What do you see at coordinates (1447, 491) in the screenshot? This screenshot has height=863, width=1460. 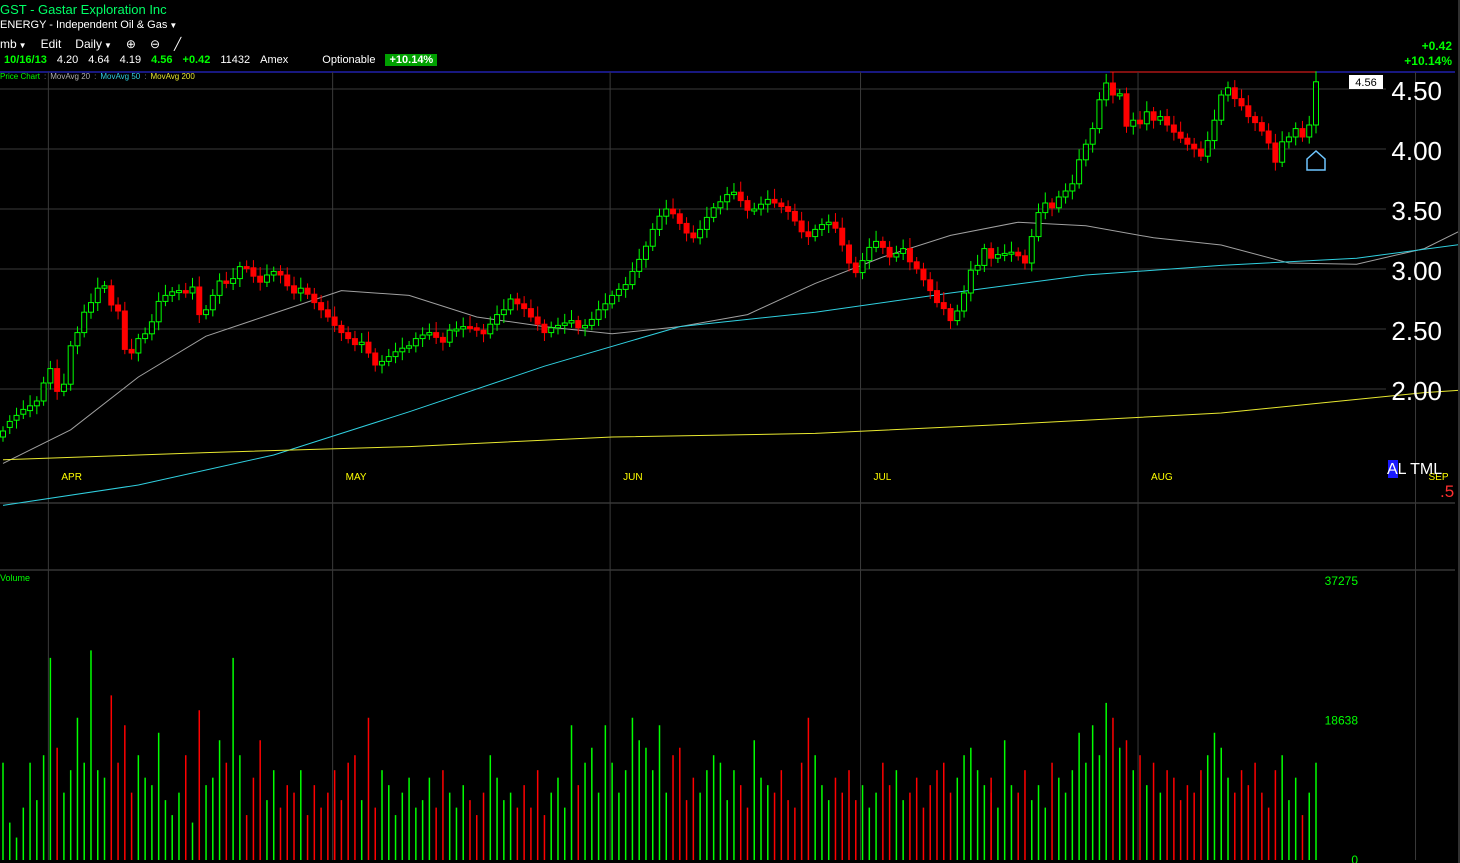 I see `bottom-digit: .5` at bounding box center [1447, 491].